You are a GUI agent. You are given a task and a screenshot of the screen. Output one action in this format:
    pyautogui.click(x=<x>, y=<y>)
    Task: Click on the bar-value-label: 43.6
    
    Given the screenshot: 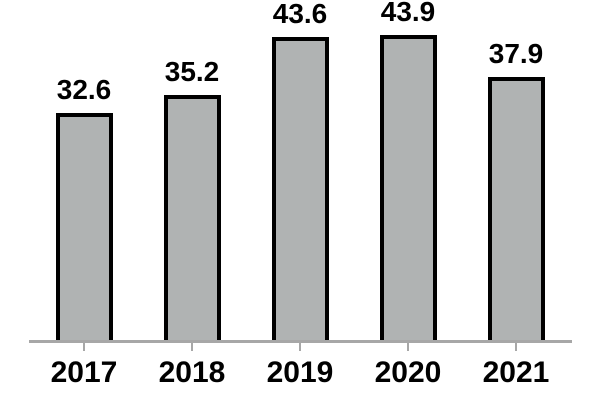 What is the action you would take?
    pyautogui.click(x=300, y=14)
    